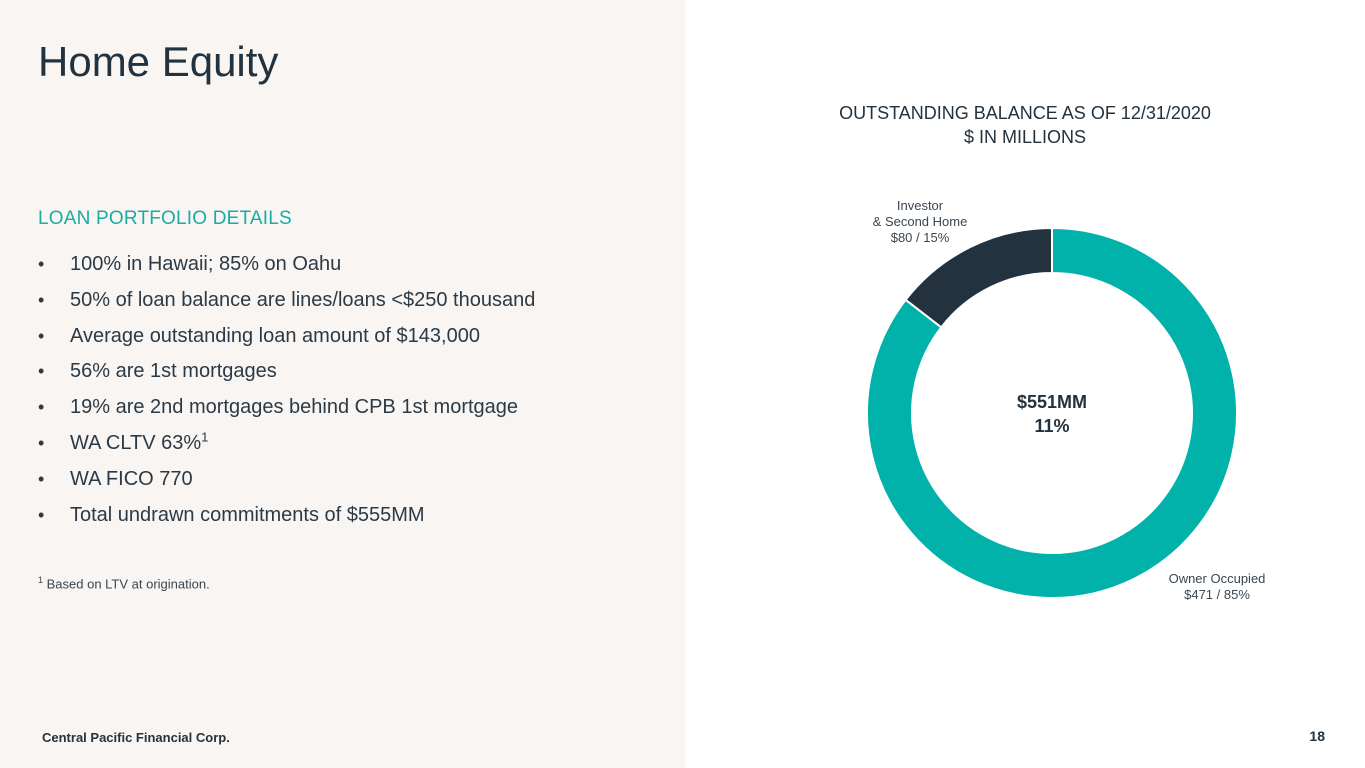  I want to click on list-item: • 56% are 1st mortgages, so click(286, 377).